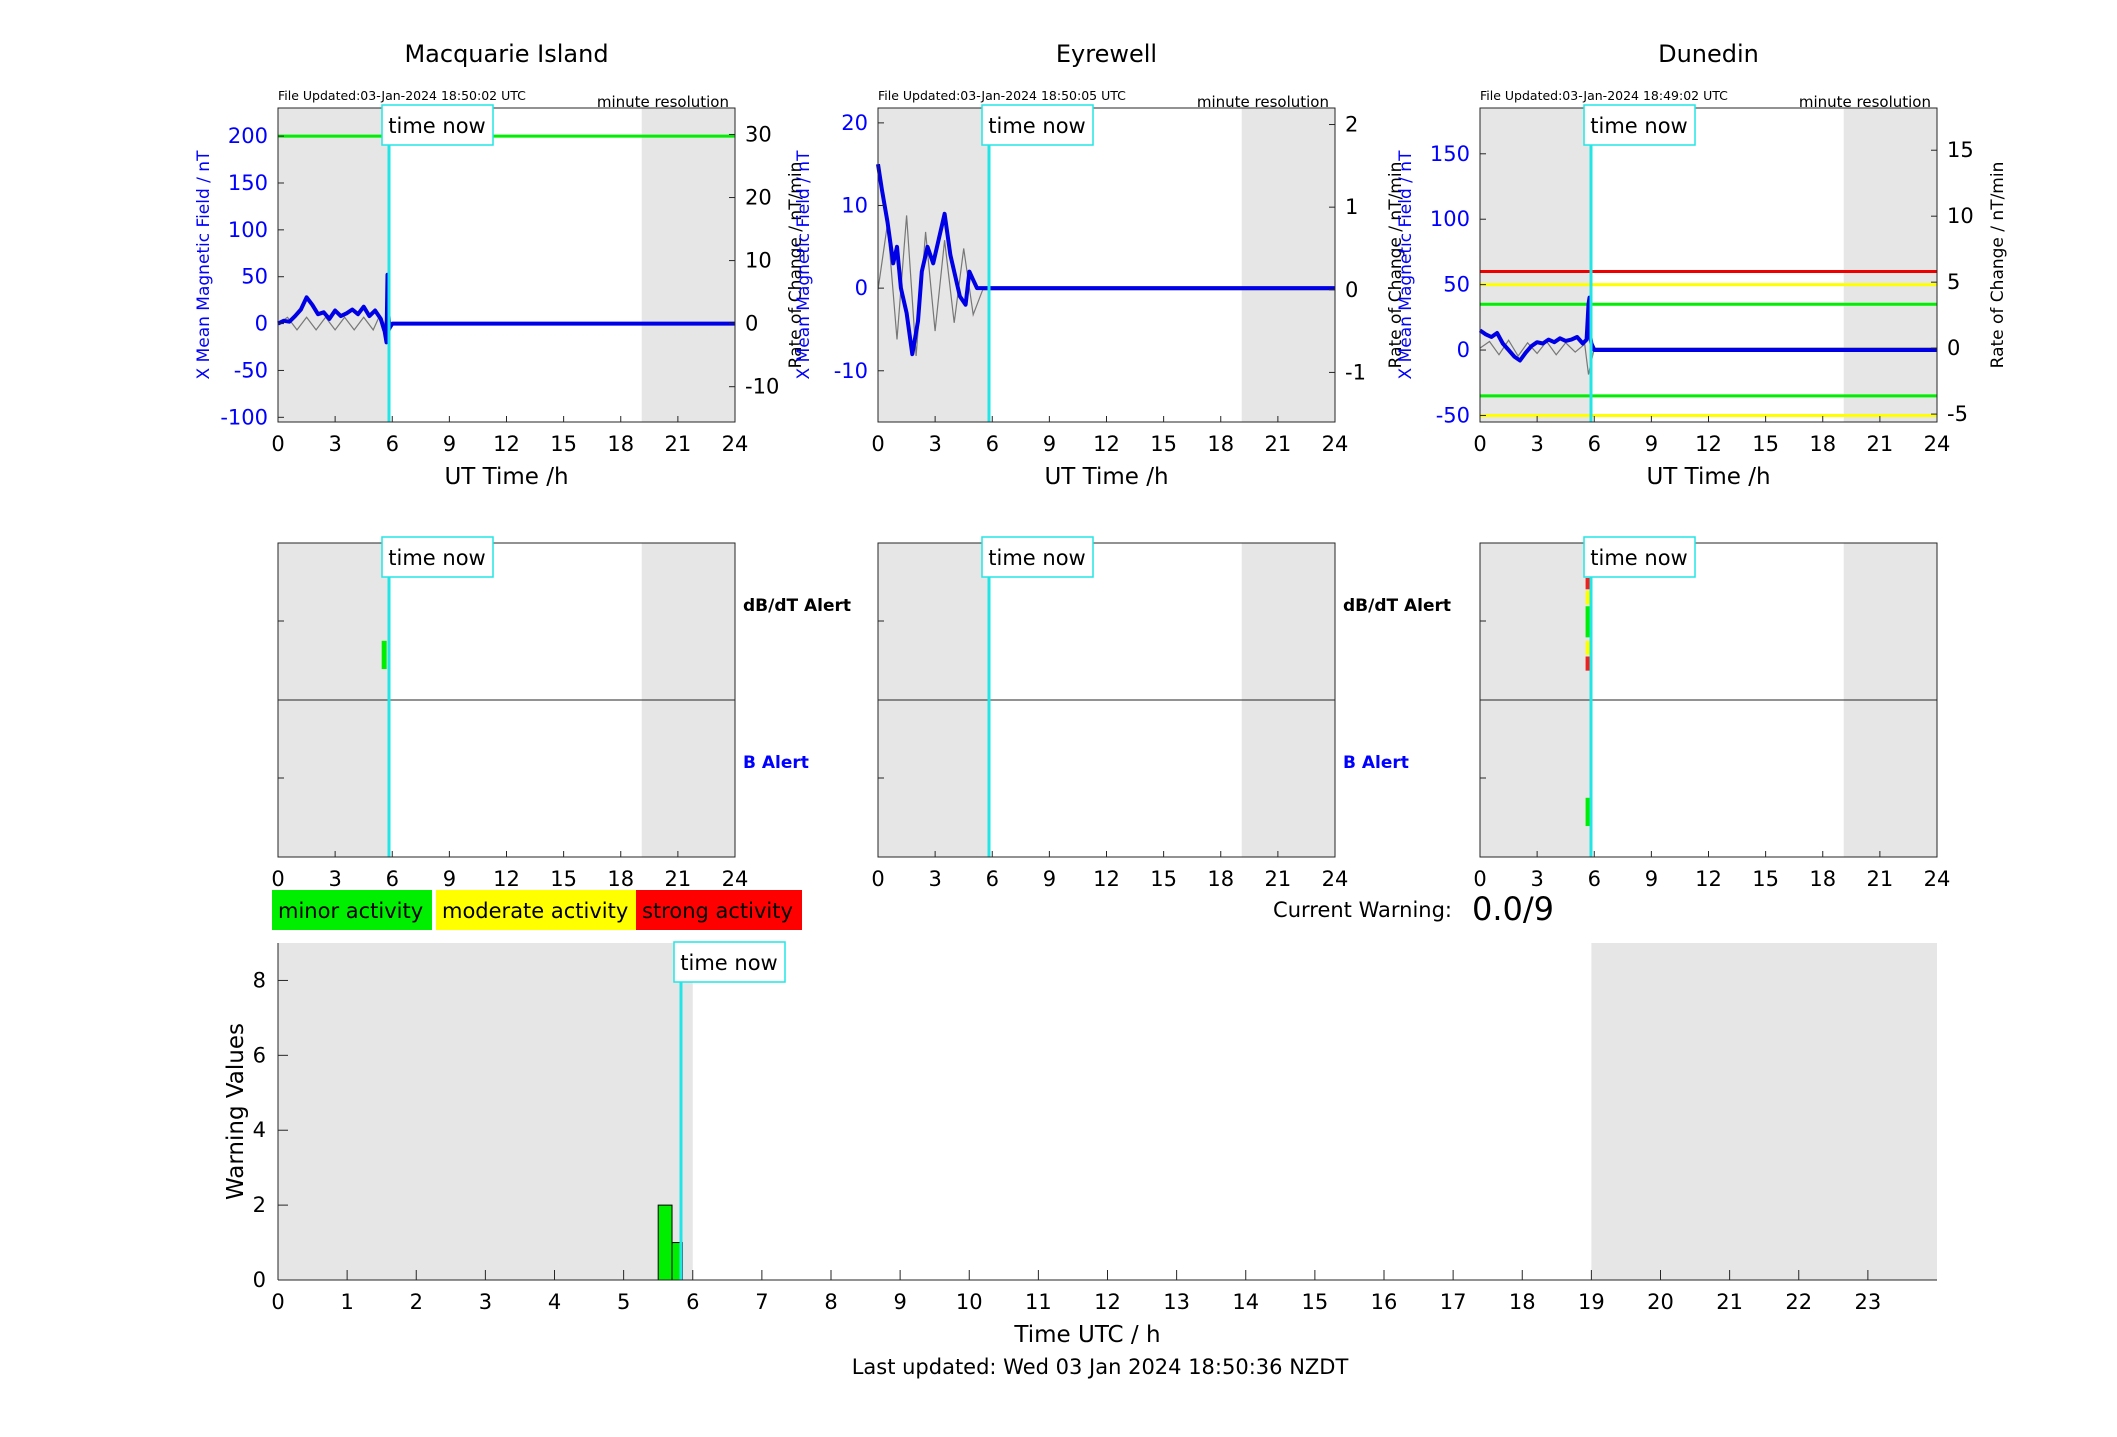 This screenshot has width=2117, height=1437. What do you see at coordinates (1712, 713) in the screenshot?
I see `alert-panel-2: 0 3 6 9 12 15 18 21 24 time now` at bounding box center [1712, 713].